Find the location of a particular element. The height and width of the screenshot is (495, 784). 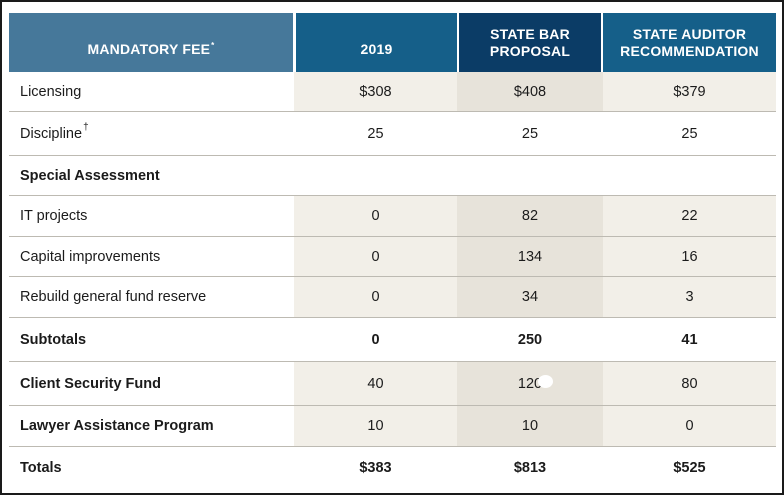

cell-auditor: 0 is located at coordinates (689, 426).